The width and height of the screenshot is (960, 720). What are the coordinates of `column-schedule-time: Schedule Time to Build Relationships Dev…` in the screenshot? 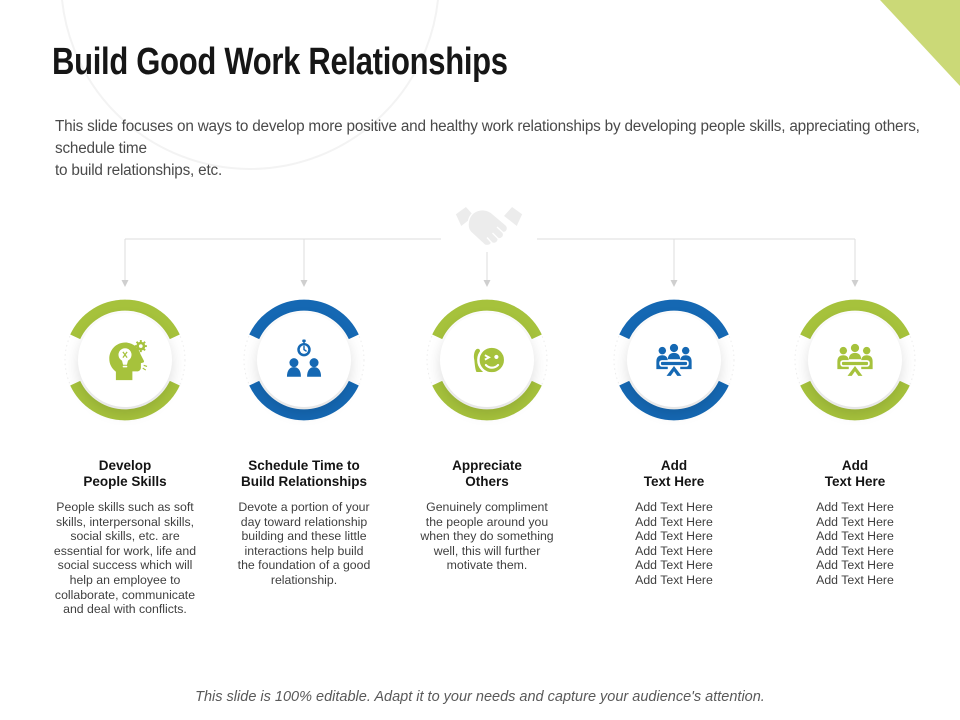 It's located at (304, 443).